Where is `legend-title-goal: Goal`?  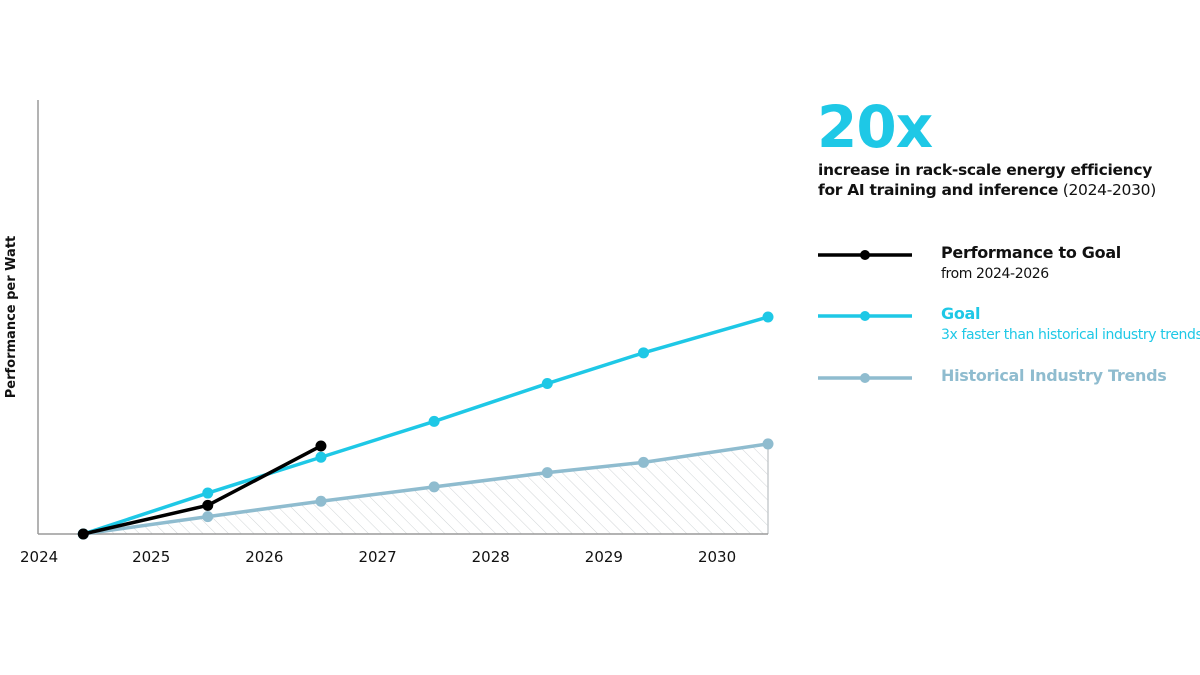 legend-title-goal: Goal is located at coordinates (961, 313).